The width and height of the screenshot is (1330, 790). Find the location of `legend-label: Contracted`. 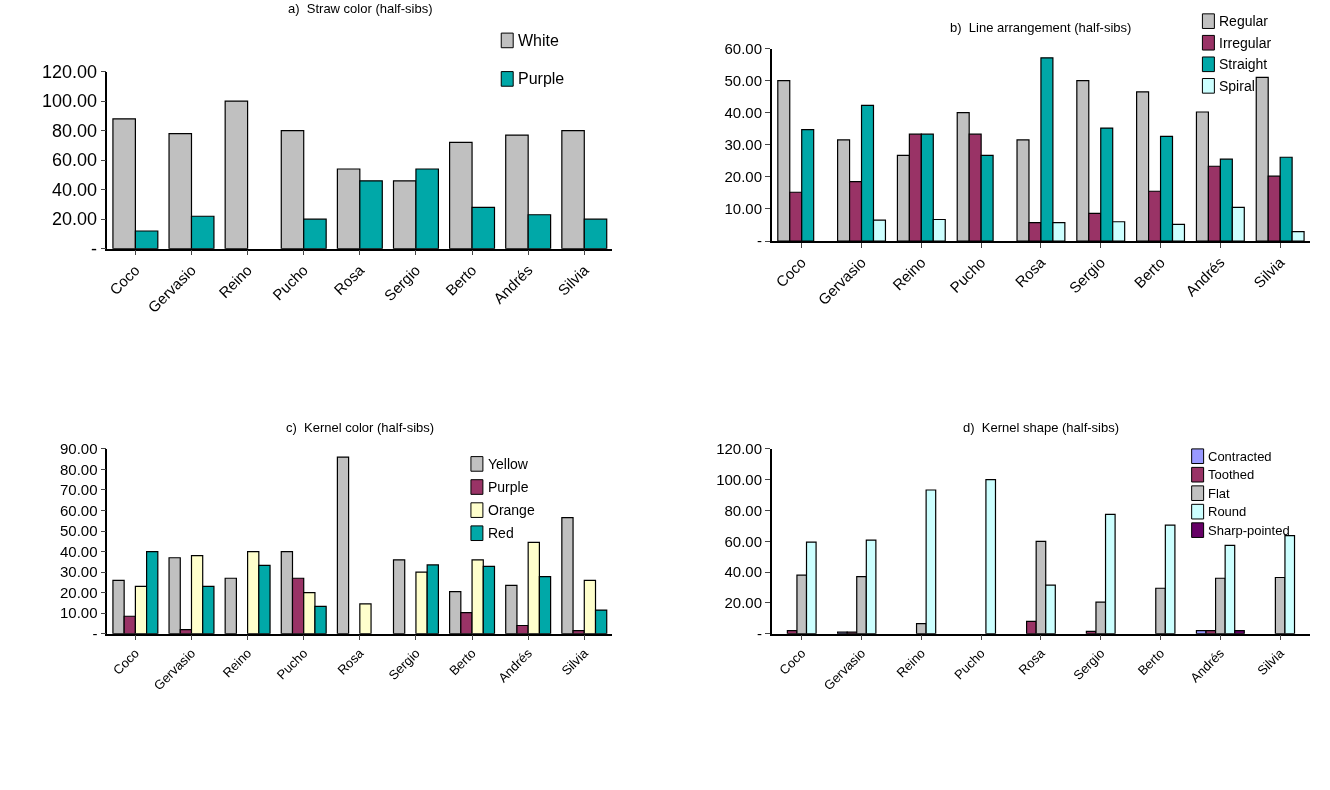

legend-label: Contracted is located at coordinates (1240, 456).